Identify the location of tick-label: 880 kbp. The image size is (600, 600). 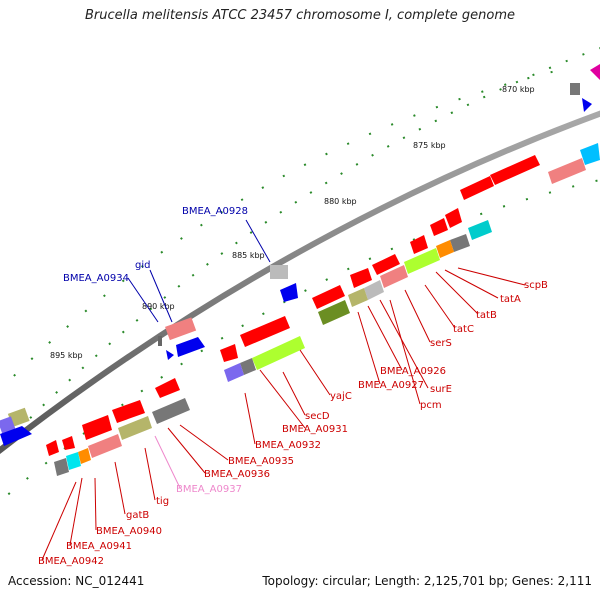
(340, 201).